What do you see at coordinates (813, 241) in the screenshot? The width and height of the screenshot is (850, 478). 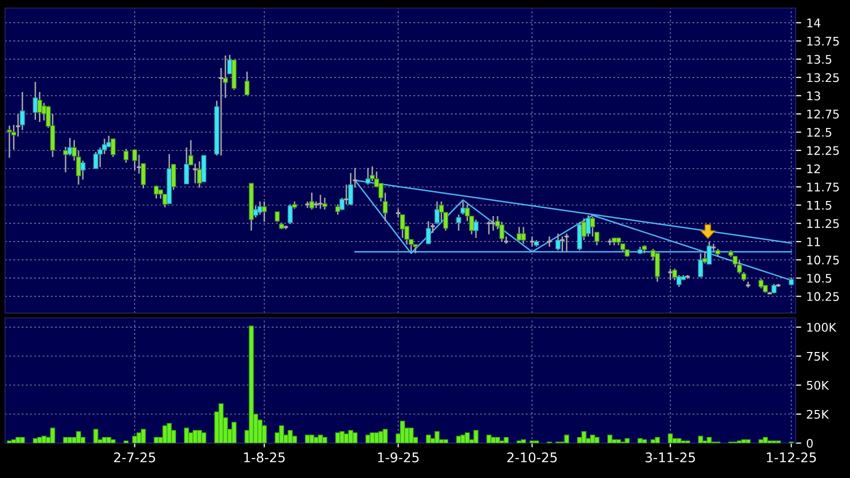 I see `y-tick-label: 11` at bounding box center [813, 241].